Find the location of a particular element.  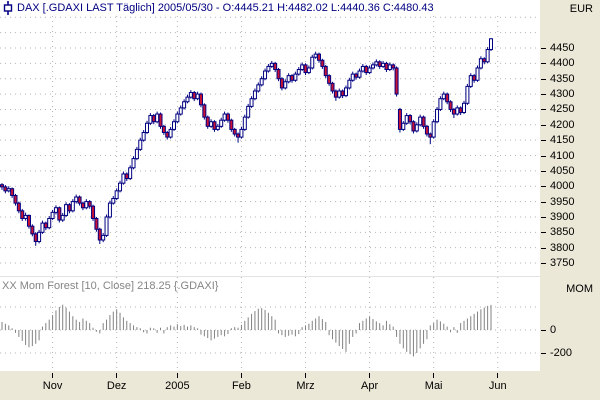

price-tick-label: 4200 is located at coordinates (562, 124).